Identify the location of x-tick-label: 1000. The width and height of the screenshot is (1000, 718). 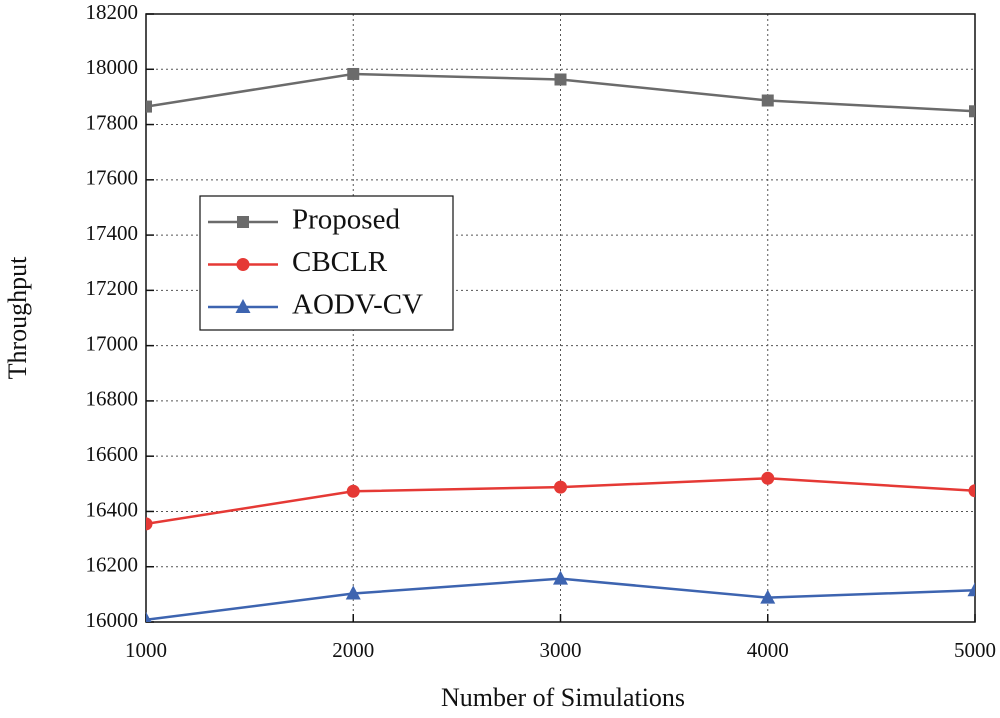
(146, 650).